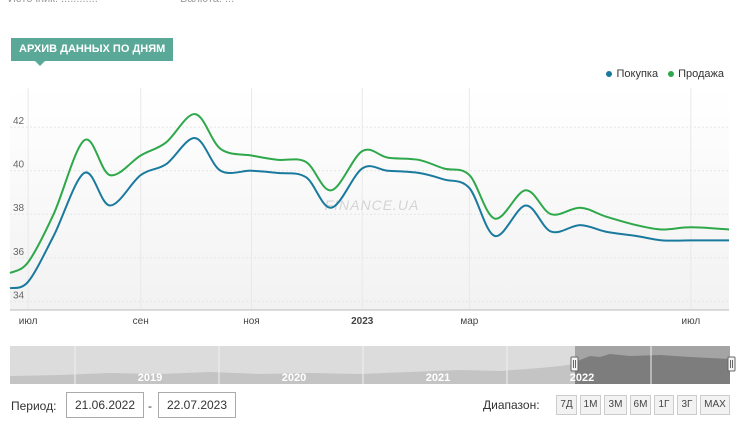 The width and height of the screenshot is (746, 432). I want to click on y-tick-label: 40, so click(19, 165).